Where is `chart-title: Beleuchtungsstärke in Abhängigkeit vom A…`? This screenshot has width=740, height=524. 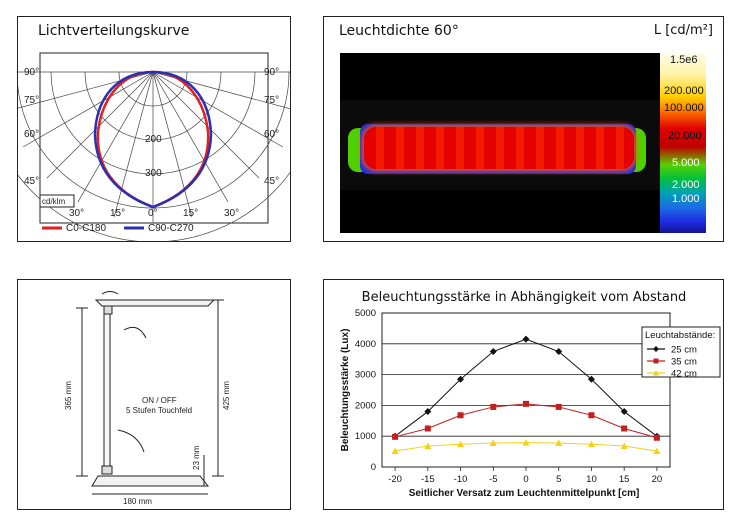 chart-title: Beleuchtungsstärke in Abhängigkeit vom A… is located at coordinates (524, 297).